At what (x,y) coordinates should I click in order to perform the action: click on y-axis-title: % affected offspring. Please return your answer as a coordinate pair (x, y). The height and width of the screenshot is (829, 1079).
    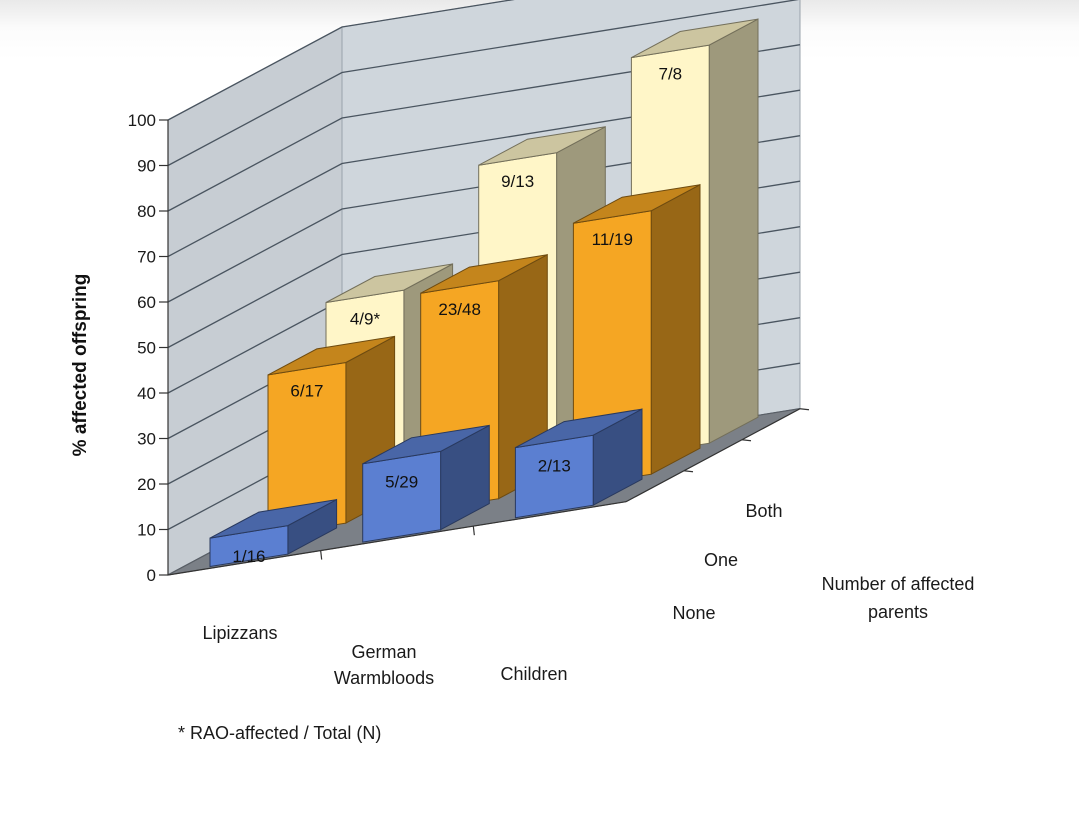
    Looking at the image, I should click on (80, 365).